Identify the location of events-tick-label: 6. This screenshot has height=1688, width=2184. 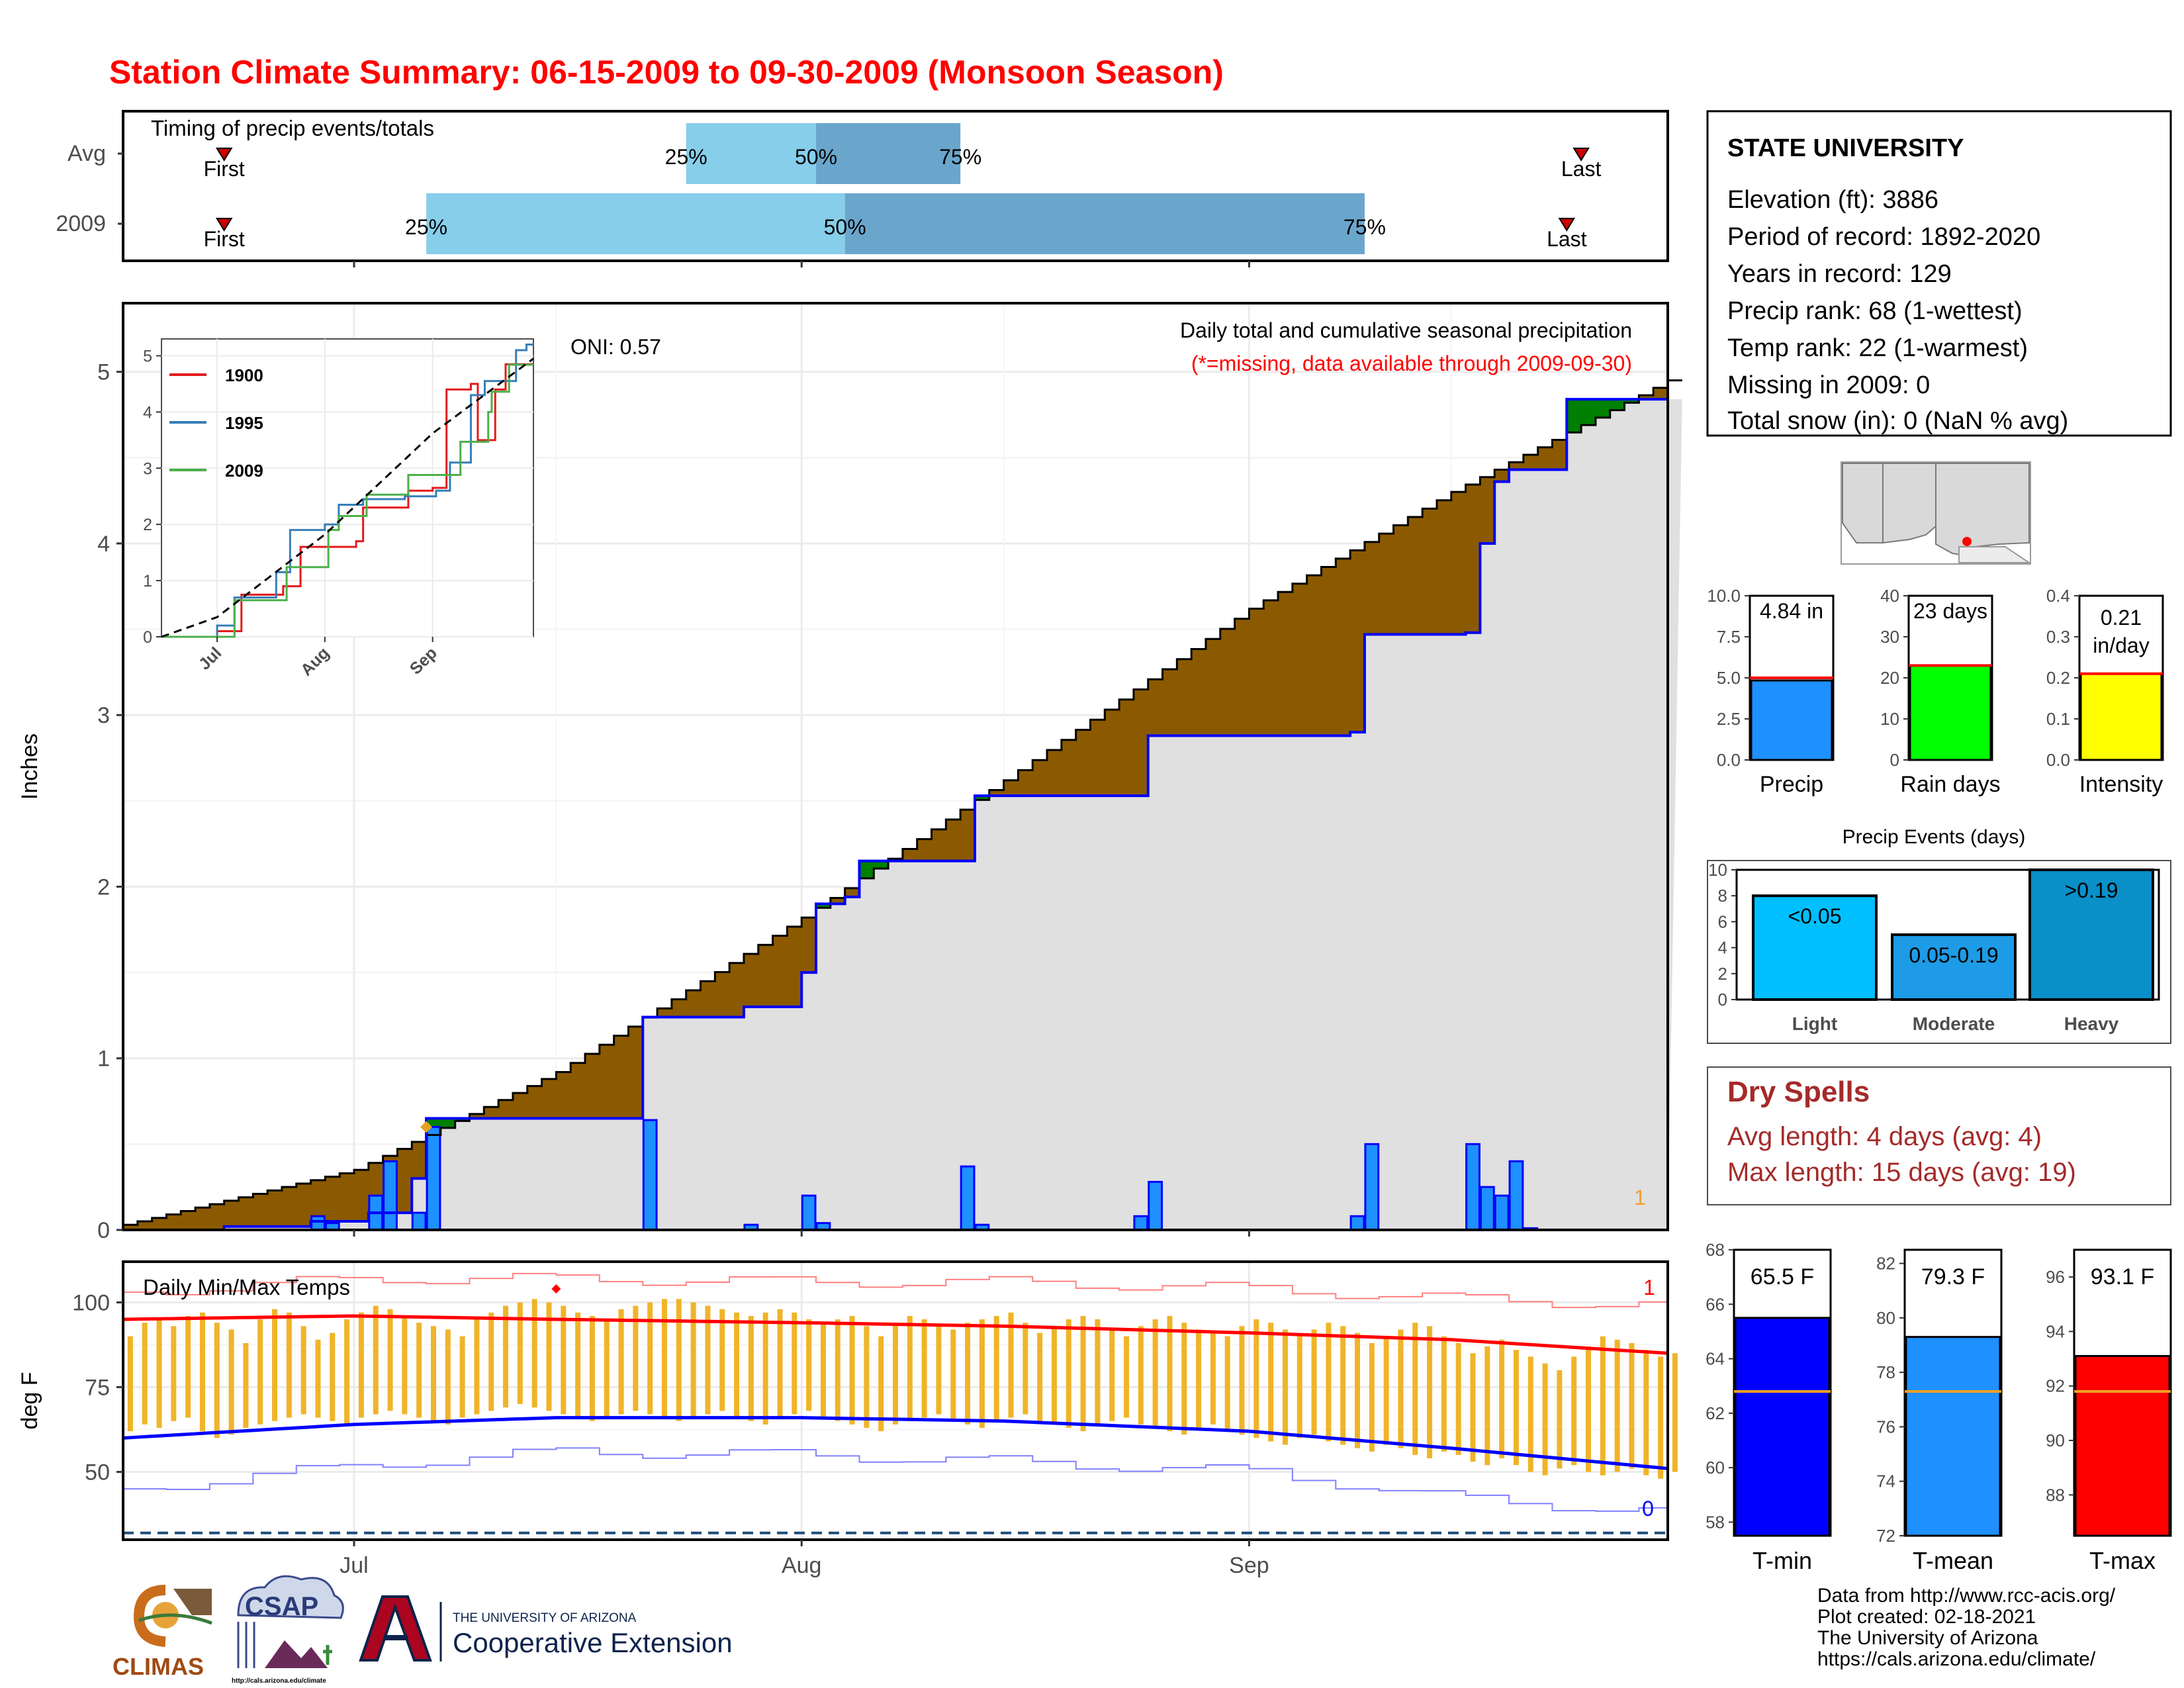
(1723, 921).